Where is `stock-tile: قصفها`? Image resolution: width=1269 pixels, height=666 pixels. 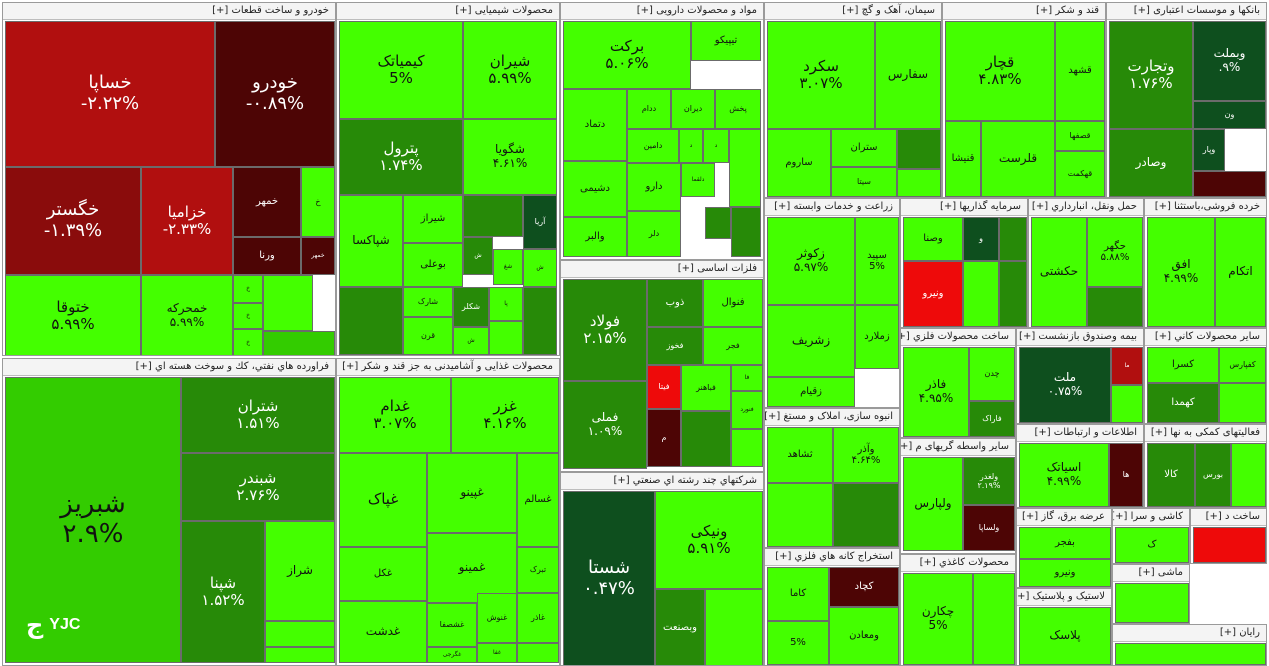 stock-tile: قصفها is located at coordinates (1080, 136).